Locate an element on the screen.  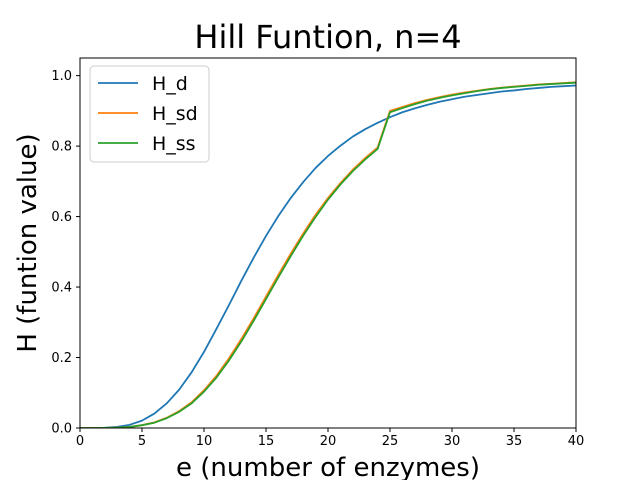
legend-box is located at coordinates (149, 114).